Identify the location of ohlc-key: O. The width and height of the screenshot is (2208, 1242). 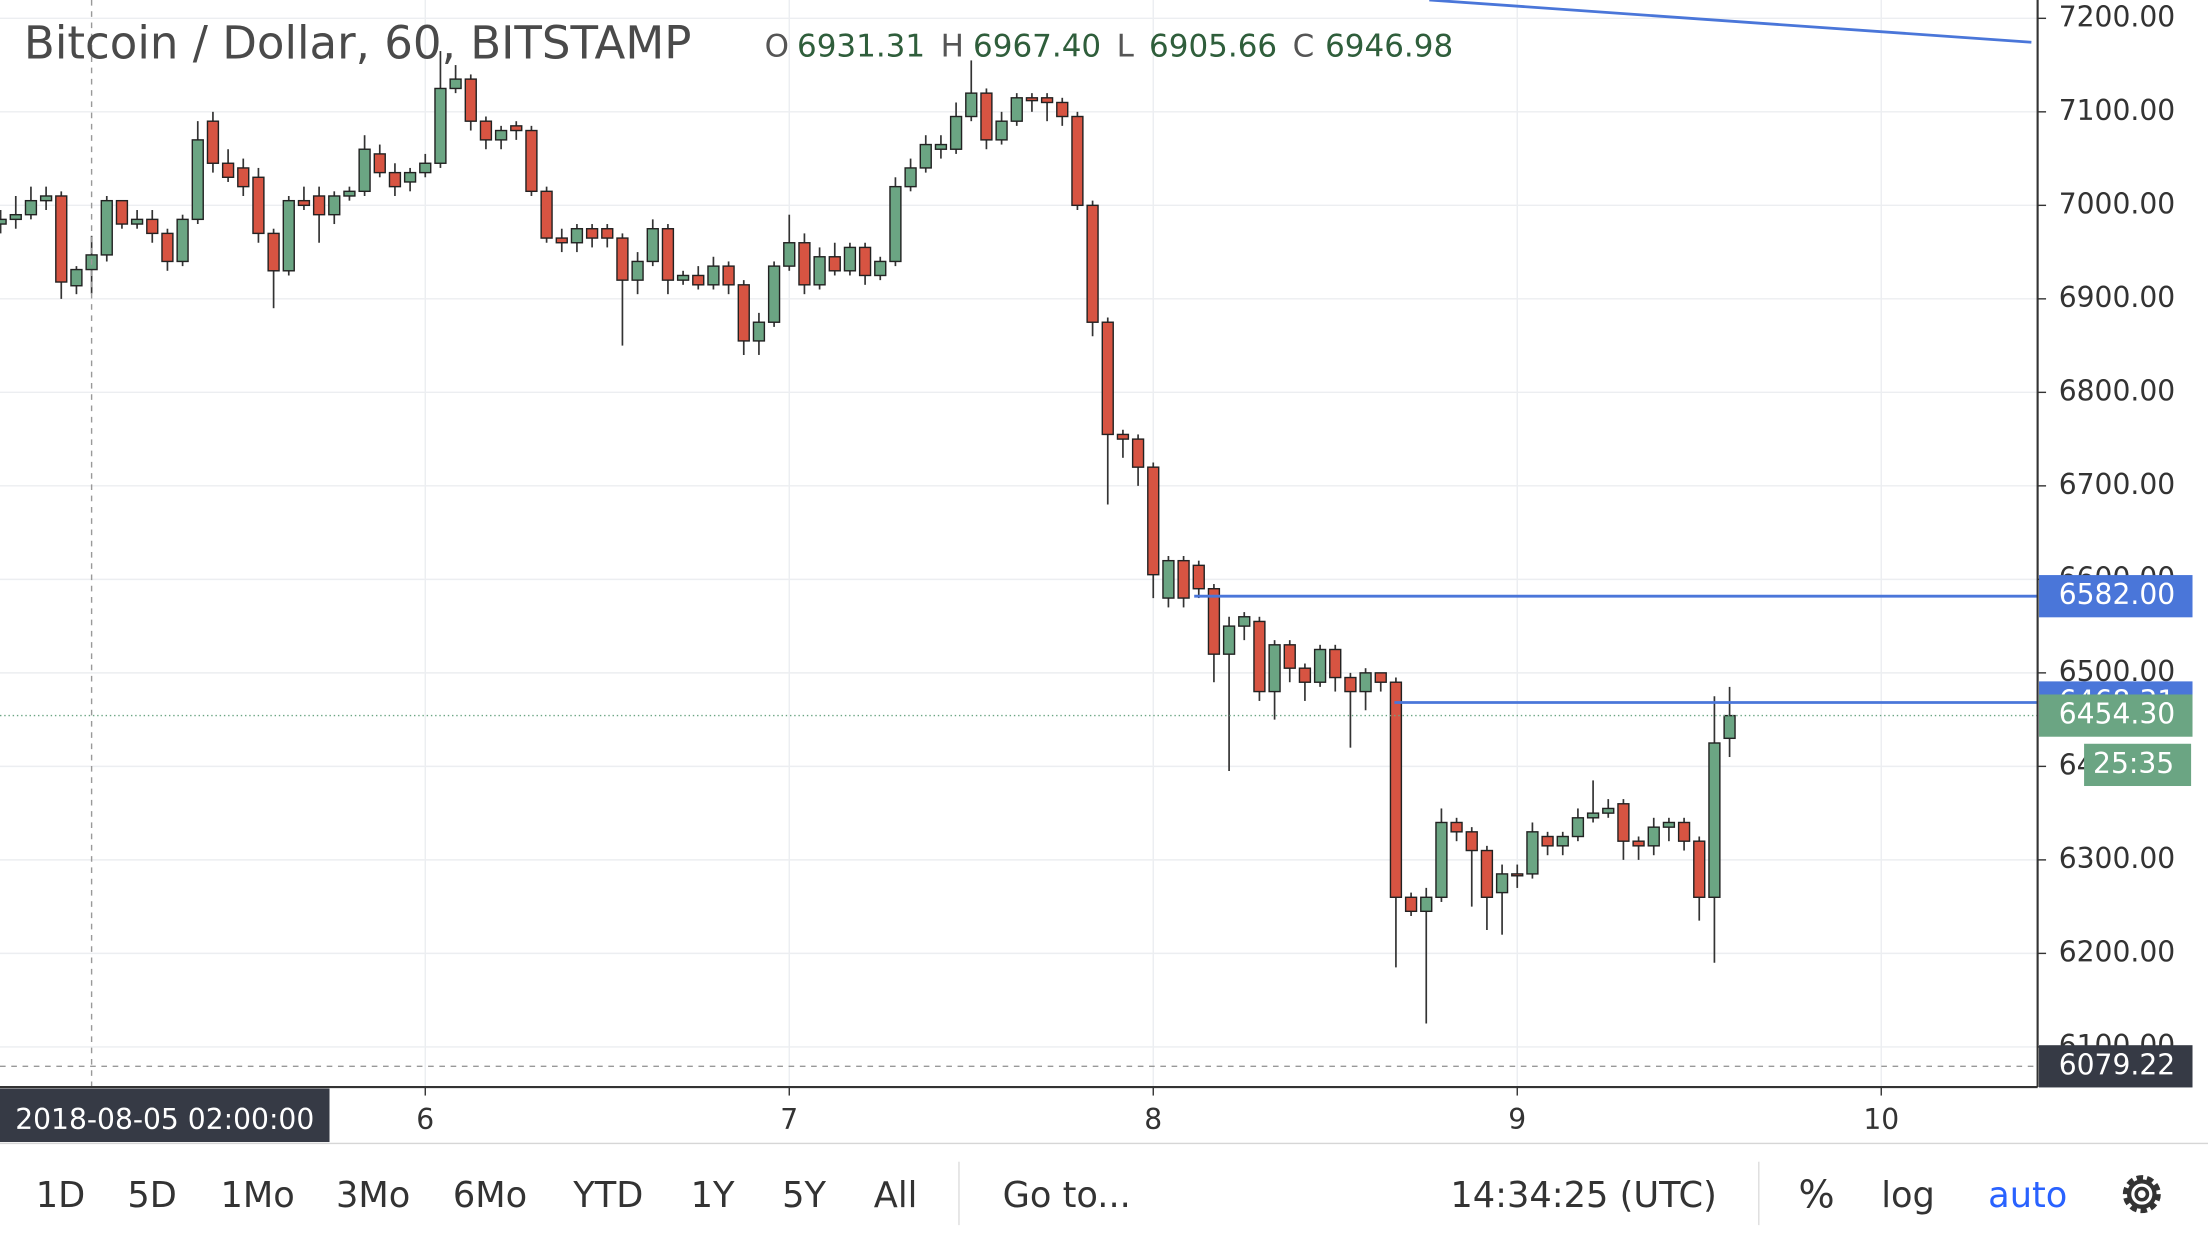
(777, 46).